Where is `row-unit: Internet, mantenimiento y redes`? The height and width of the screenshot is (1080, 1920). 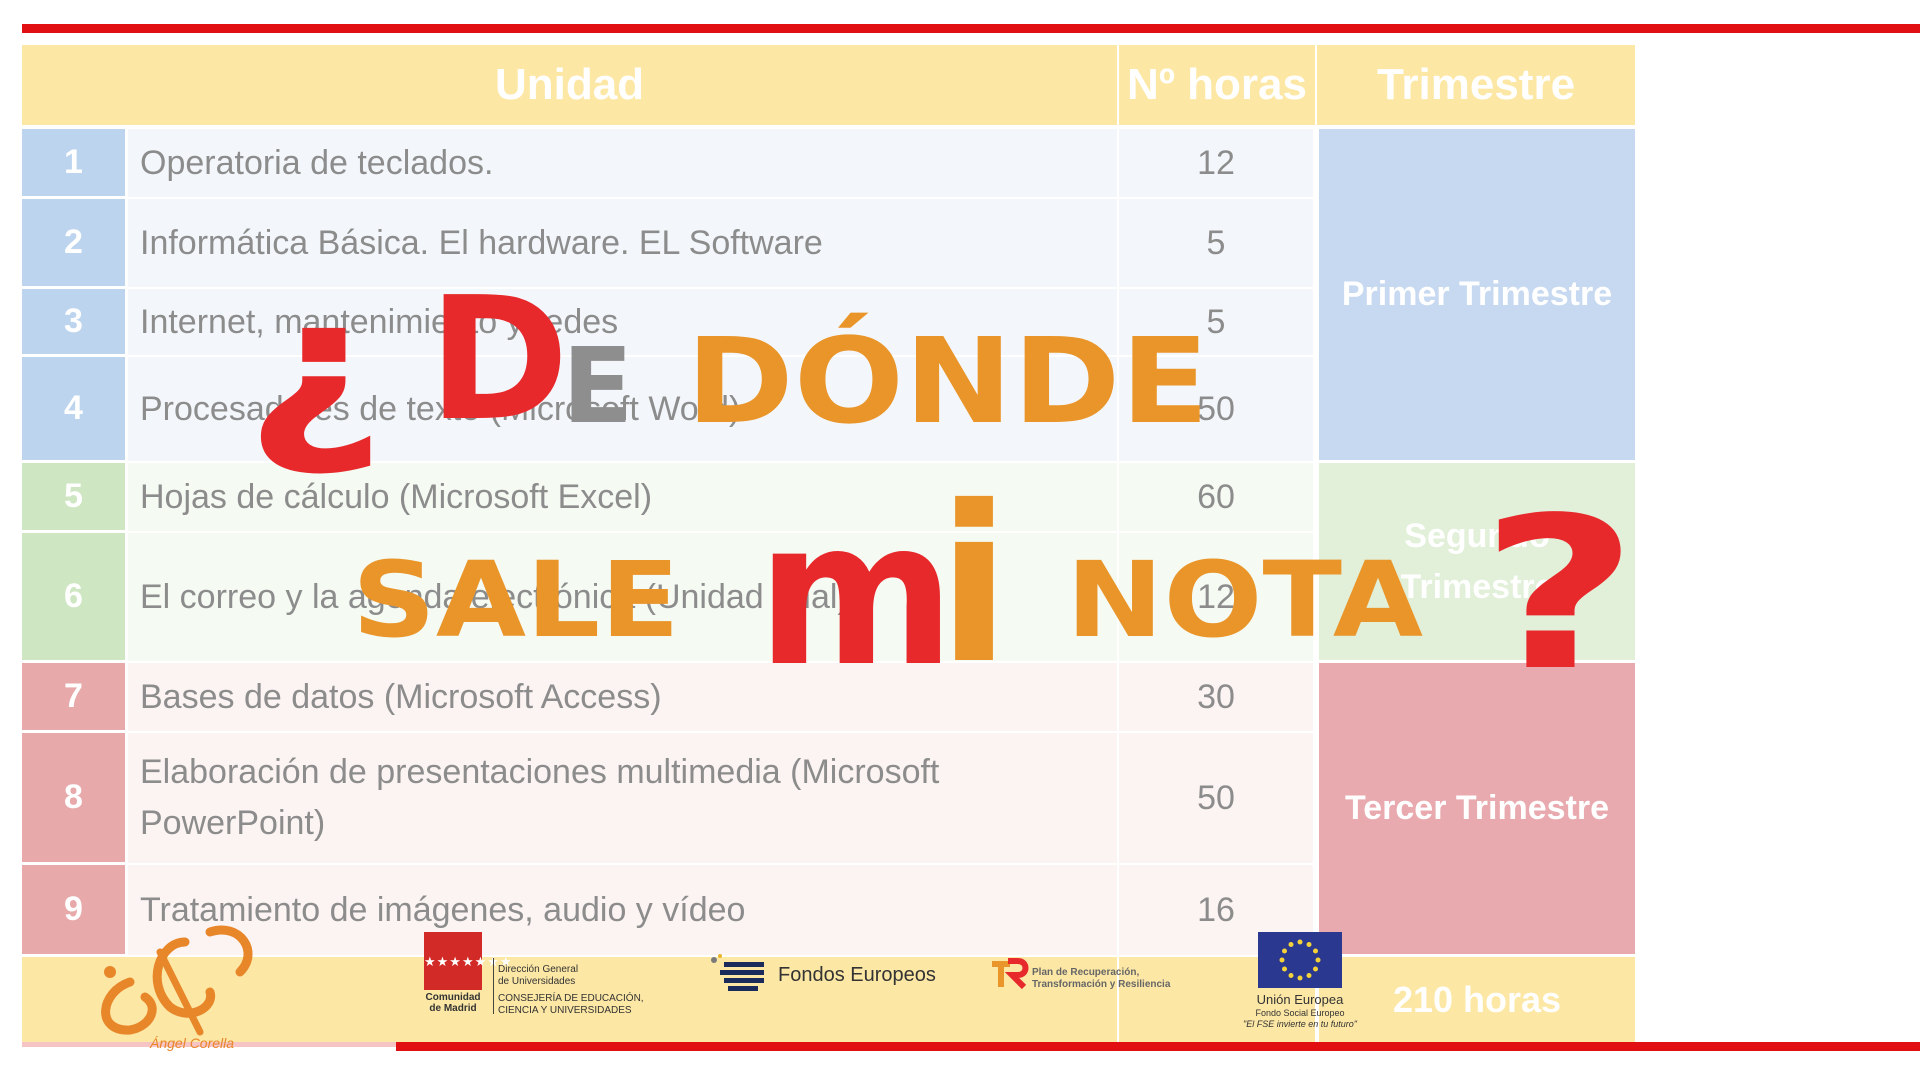
row-unit: Internet, mantenimiento y redes is located at coordinates (623, 323).